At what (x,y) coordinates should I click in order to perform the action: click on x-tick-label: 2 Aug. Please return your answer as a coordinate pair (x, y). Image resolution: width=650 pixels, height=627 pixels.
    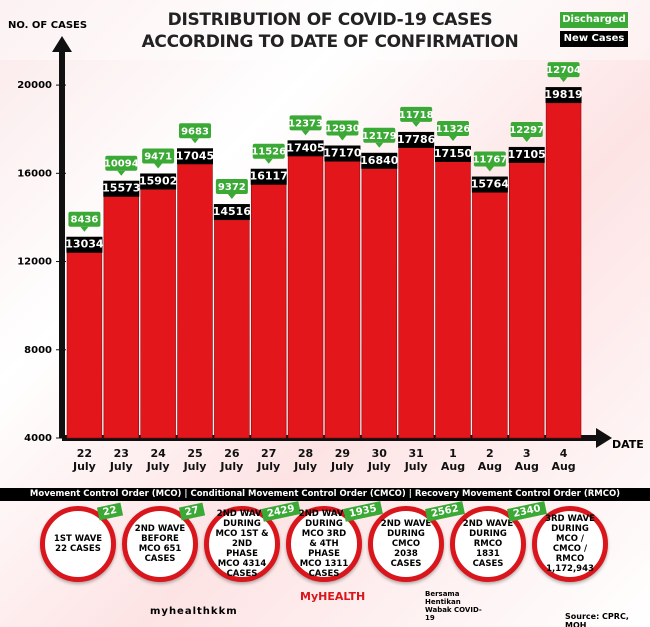
    Looking at the image, I should click on (489, 460).